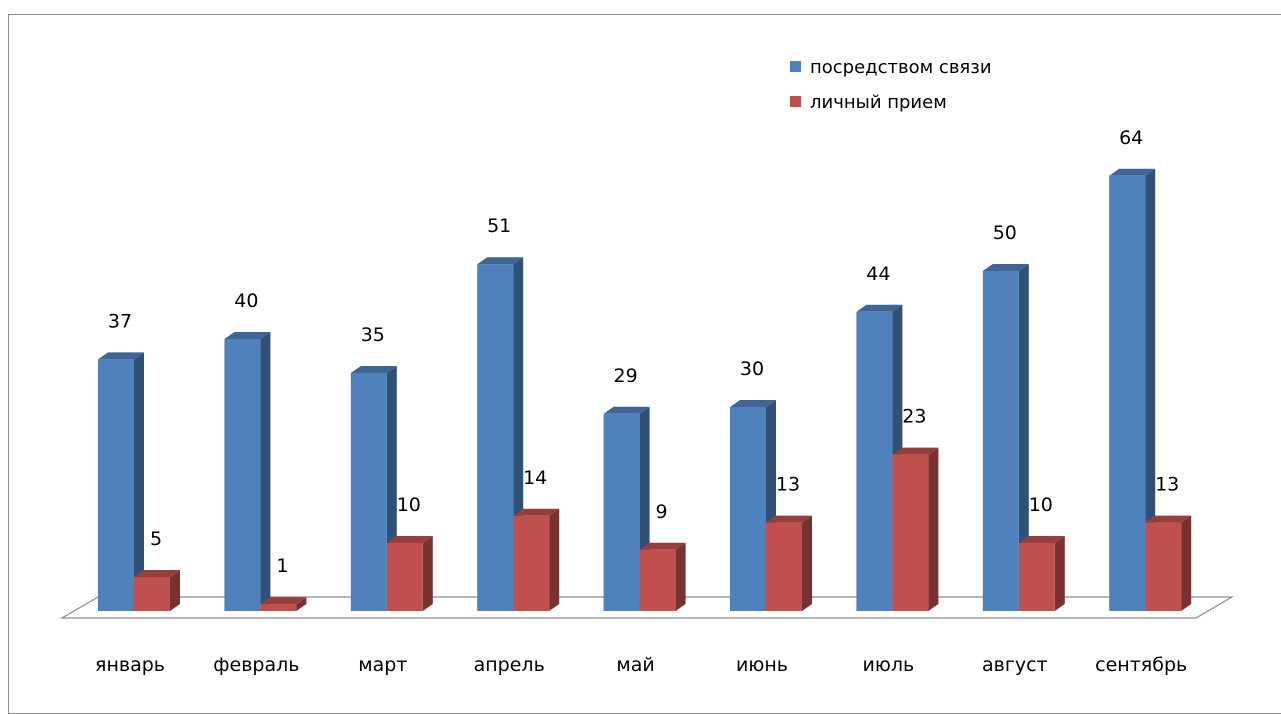  Describe the element at coordinates (130, 665) in the screenshot. I see `category-label-1: январь` at that location.